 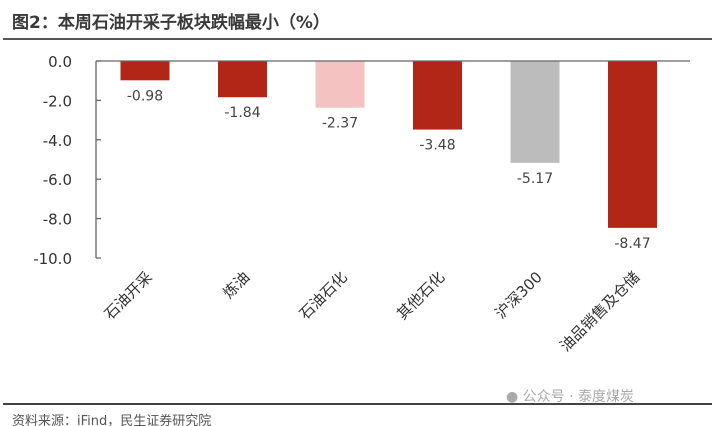 I want to click on footer-divider, so click(x=357, y=404).